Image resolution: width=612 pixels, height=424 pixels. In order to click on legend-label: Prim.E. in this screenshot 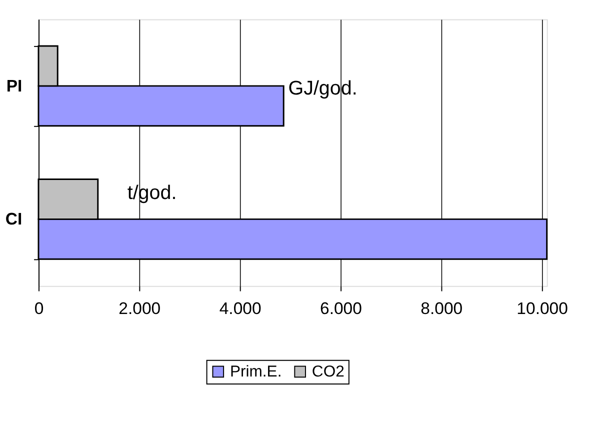, I will do `click(256, 372)`.